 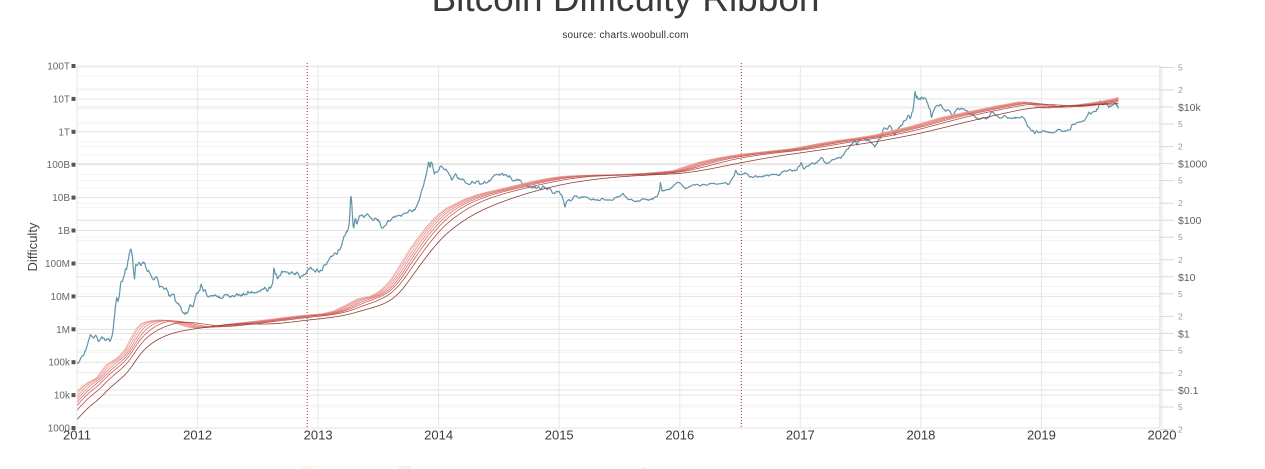 I want to click on svg-text: 2016, so click(x=679, y=435).